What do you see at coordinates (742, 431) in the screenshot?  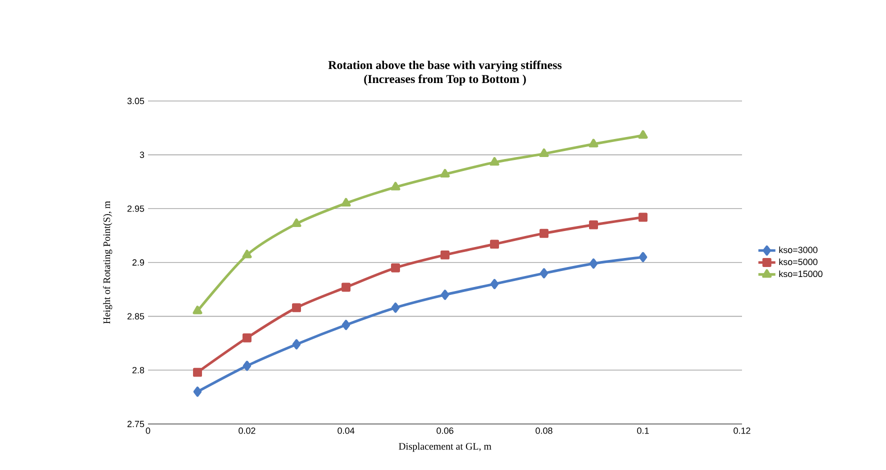 I see `x-tick-label: 0.12` at bounding box center [742, 431].